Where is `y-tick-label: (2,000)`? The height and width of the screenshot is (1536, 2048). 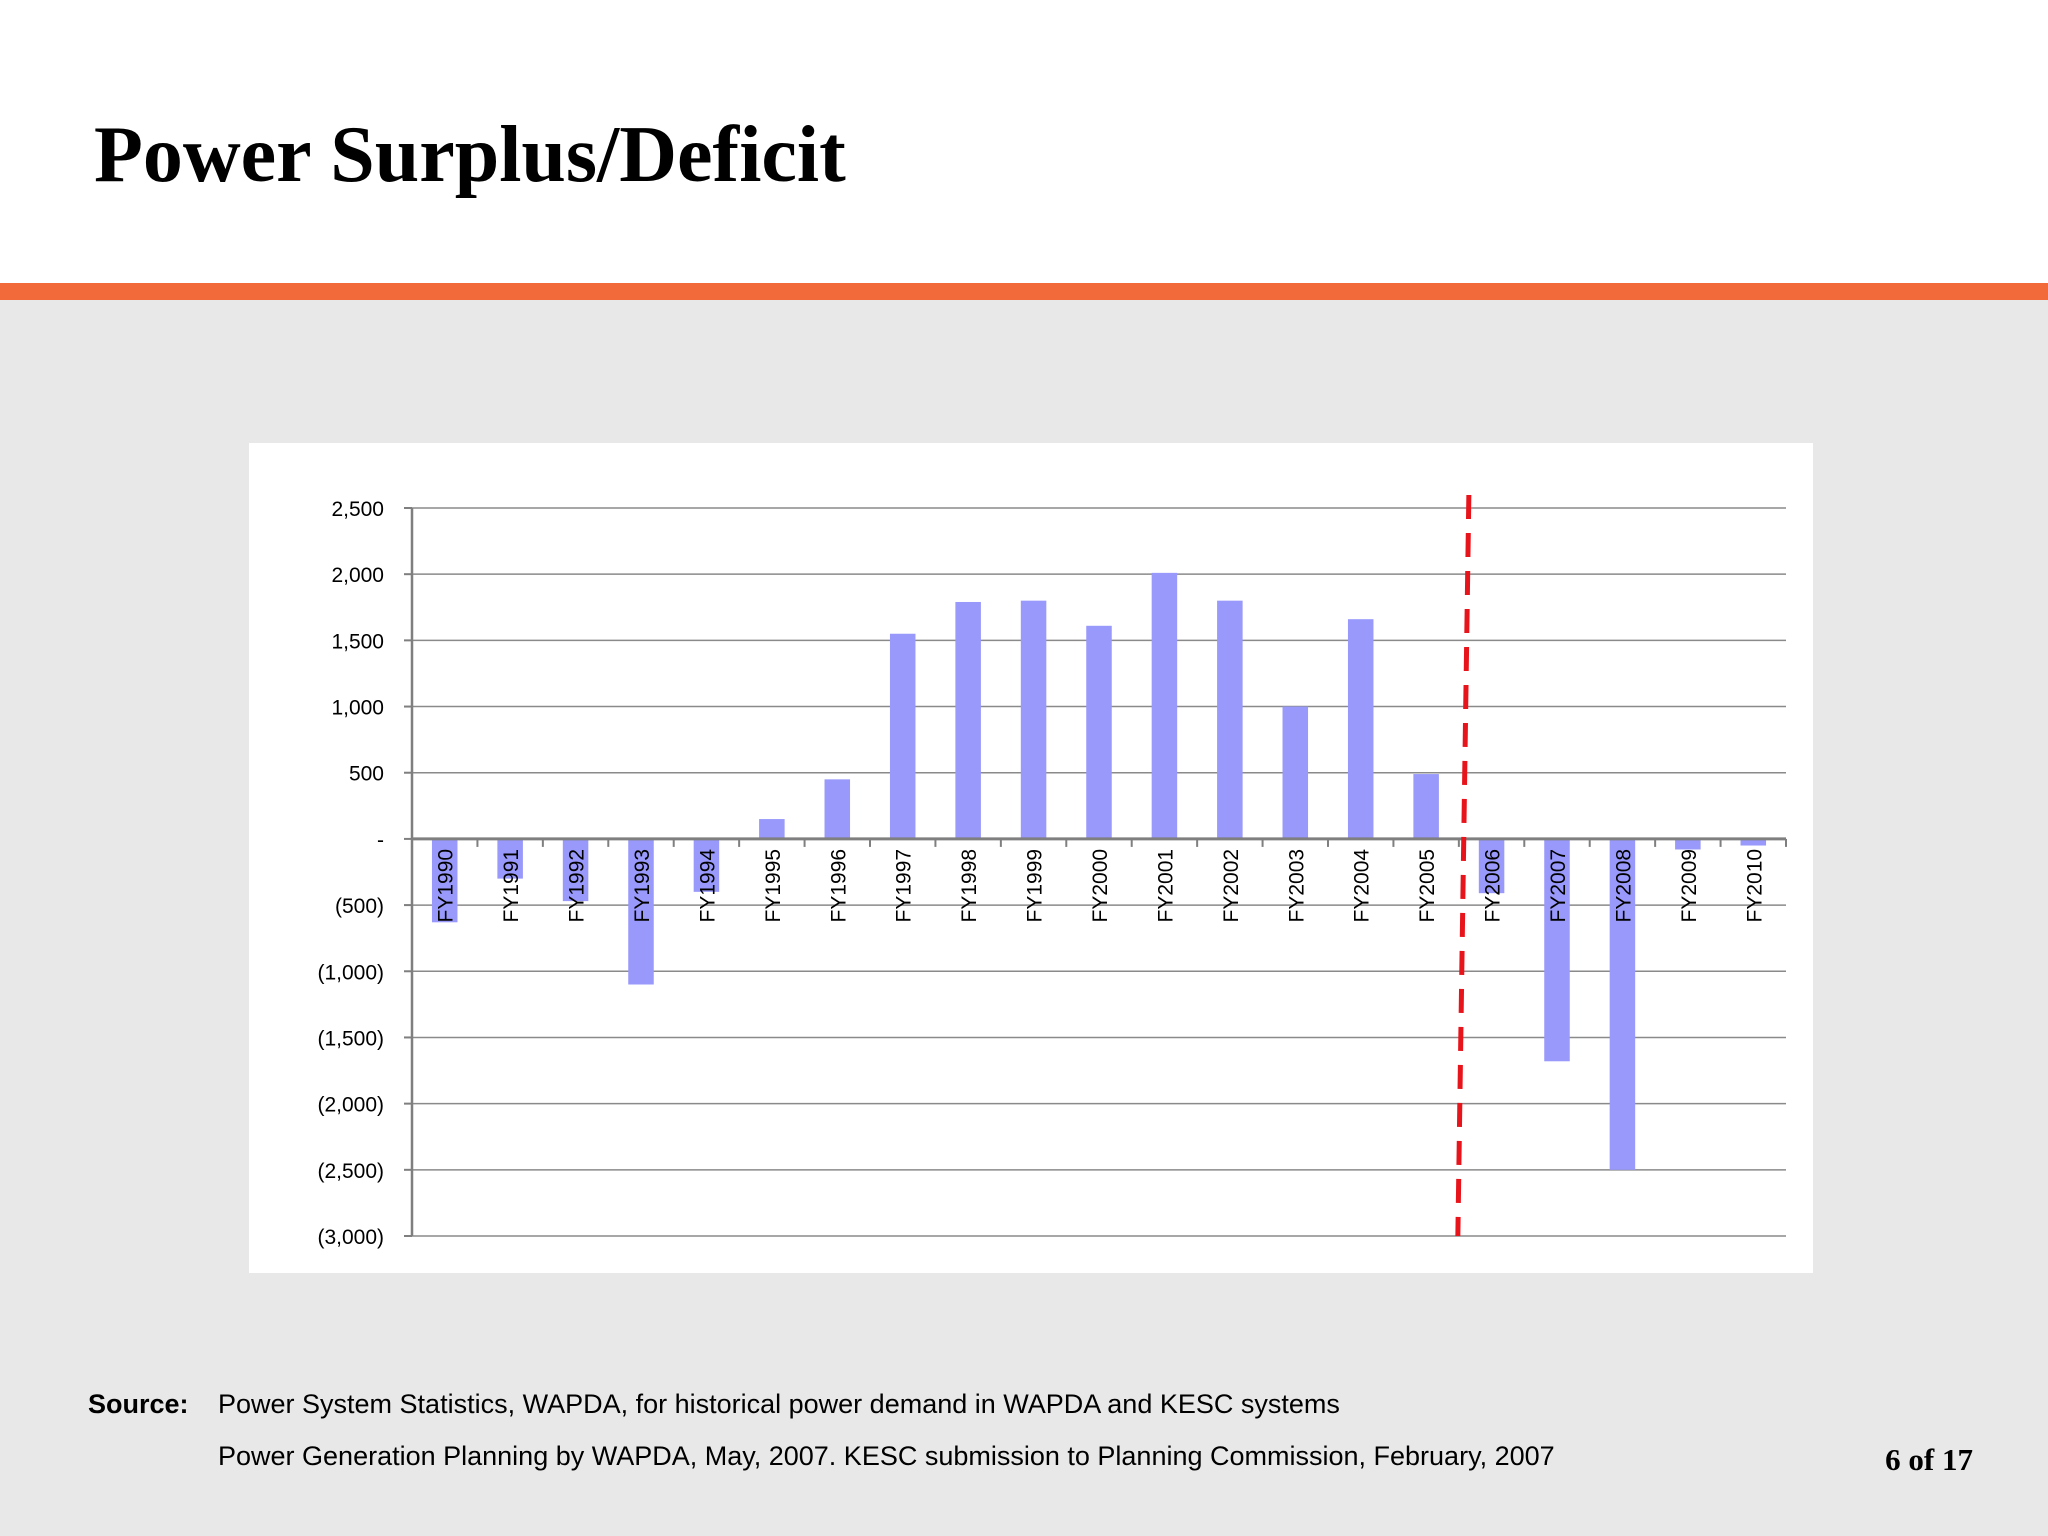 y-tick-label: (2,000) is located at coordinates (350, 1105).